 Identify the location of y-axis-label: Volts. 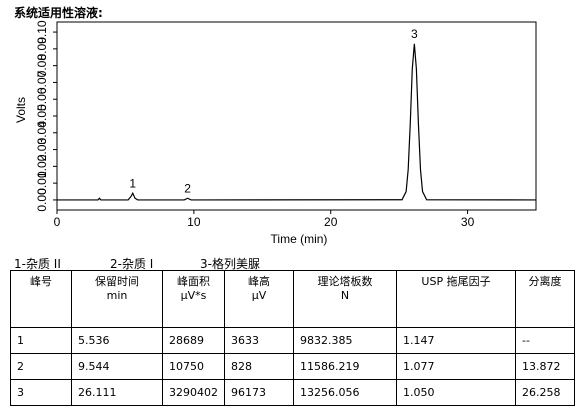
(21, 110).